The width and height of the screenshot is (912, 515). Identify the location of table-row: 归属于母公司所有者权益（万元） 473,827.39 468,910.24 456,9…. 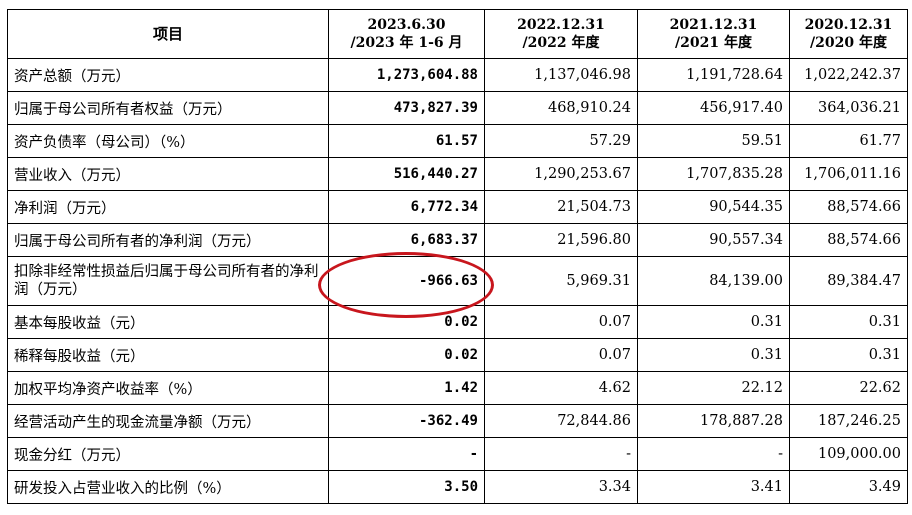
(457, 108).